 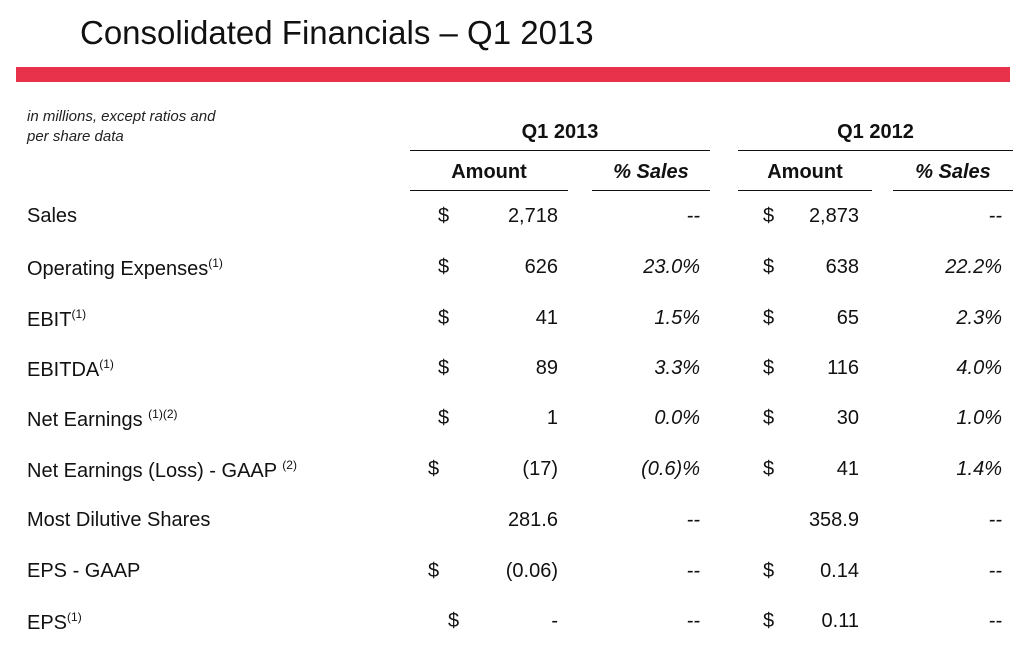 I want to click on amount-q1-2012: 358.9, so click(x=833, y=520).